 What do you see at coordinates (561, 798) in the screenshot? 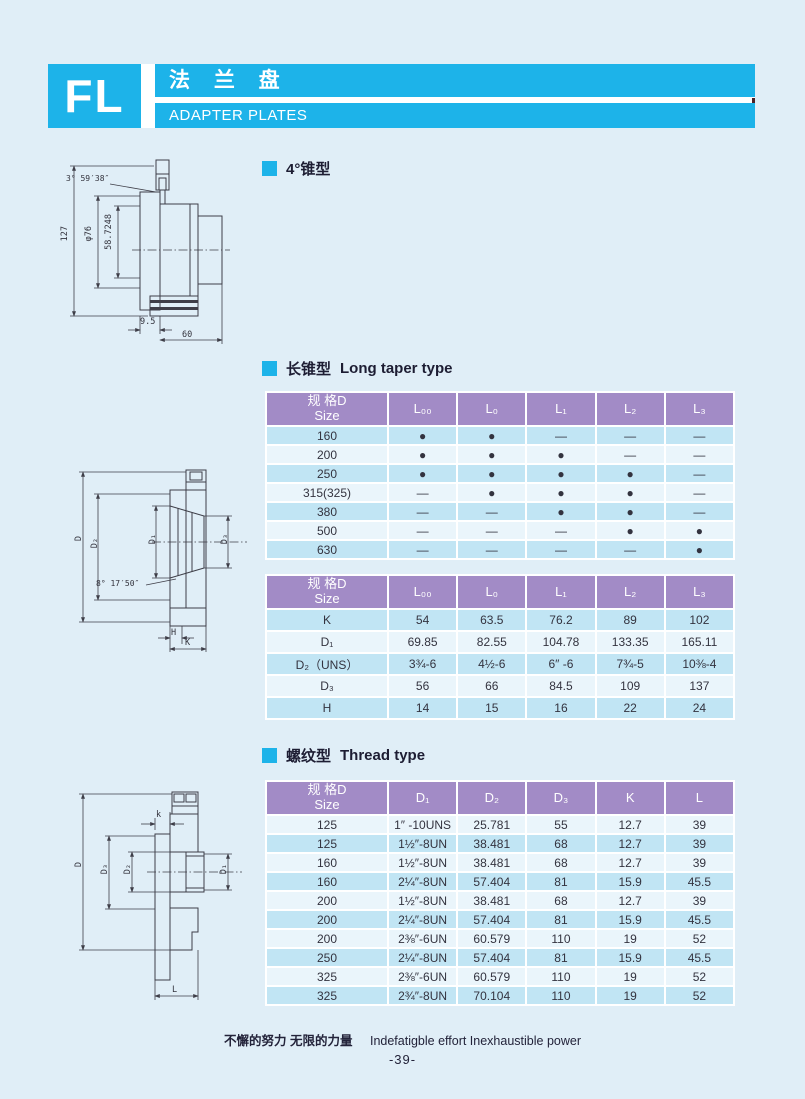
I see `column-header: D₃` at bounding box center [561, 798].